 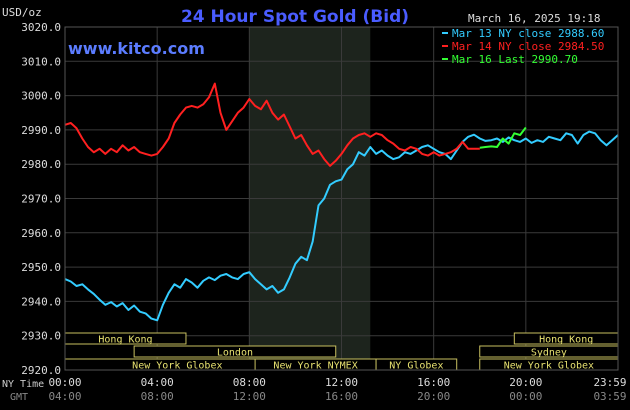 What do you see at coordinates (41, 301) in the screenshot?
I see `y-tick-label: 2940.0` at bounding box center [41, 301].